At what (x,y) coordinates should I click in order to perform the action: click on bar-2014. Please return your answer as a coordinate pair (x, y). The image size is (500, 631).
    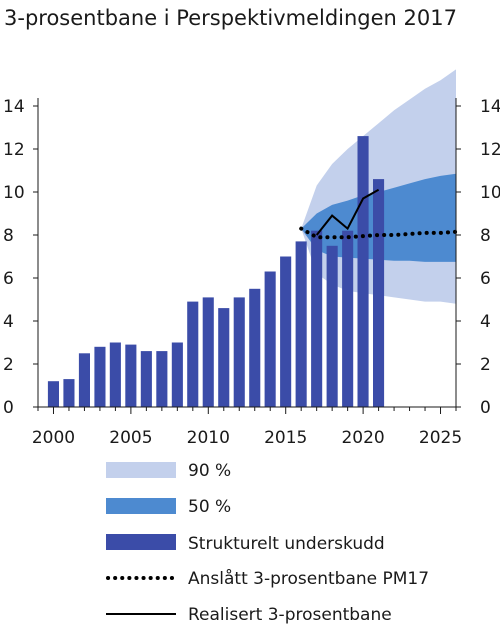
    Looking at the image, I should click on (270, 339).